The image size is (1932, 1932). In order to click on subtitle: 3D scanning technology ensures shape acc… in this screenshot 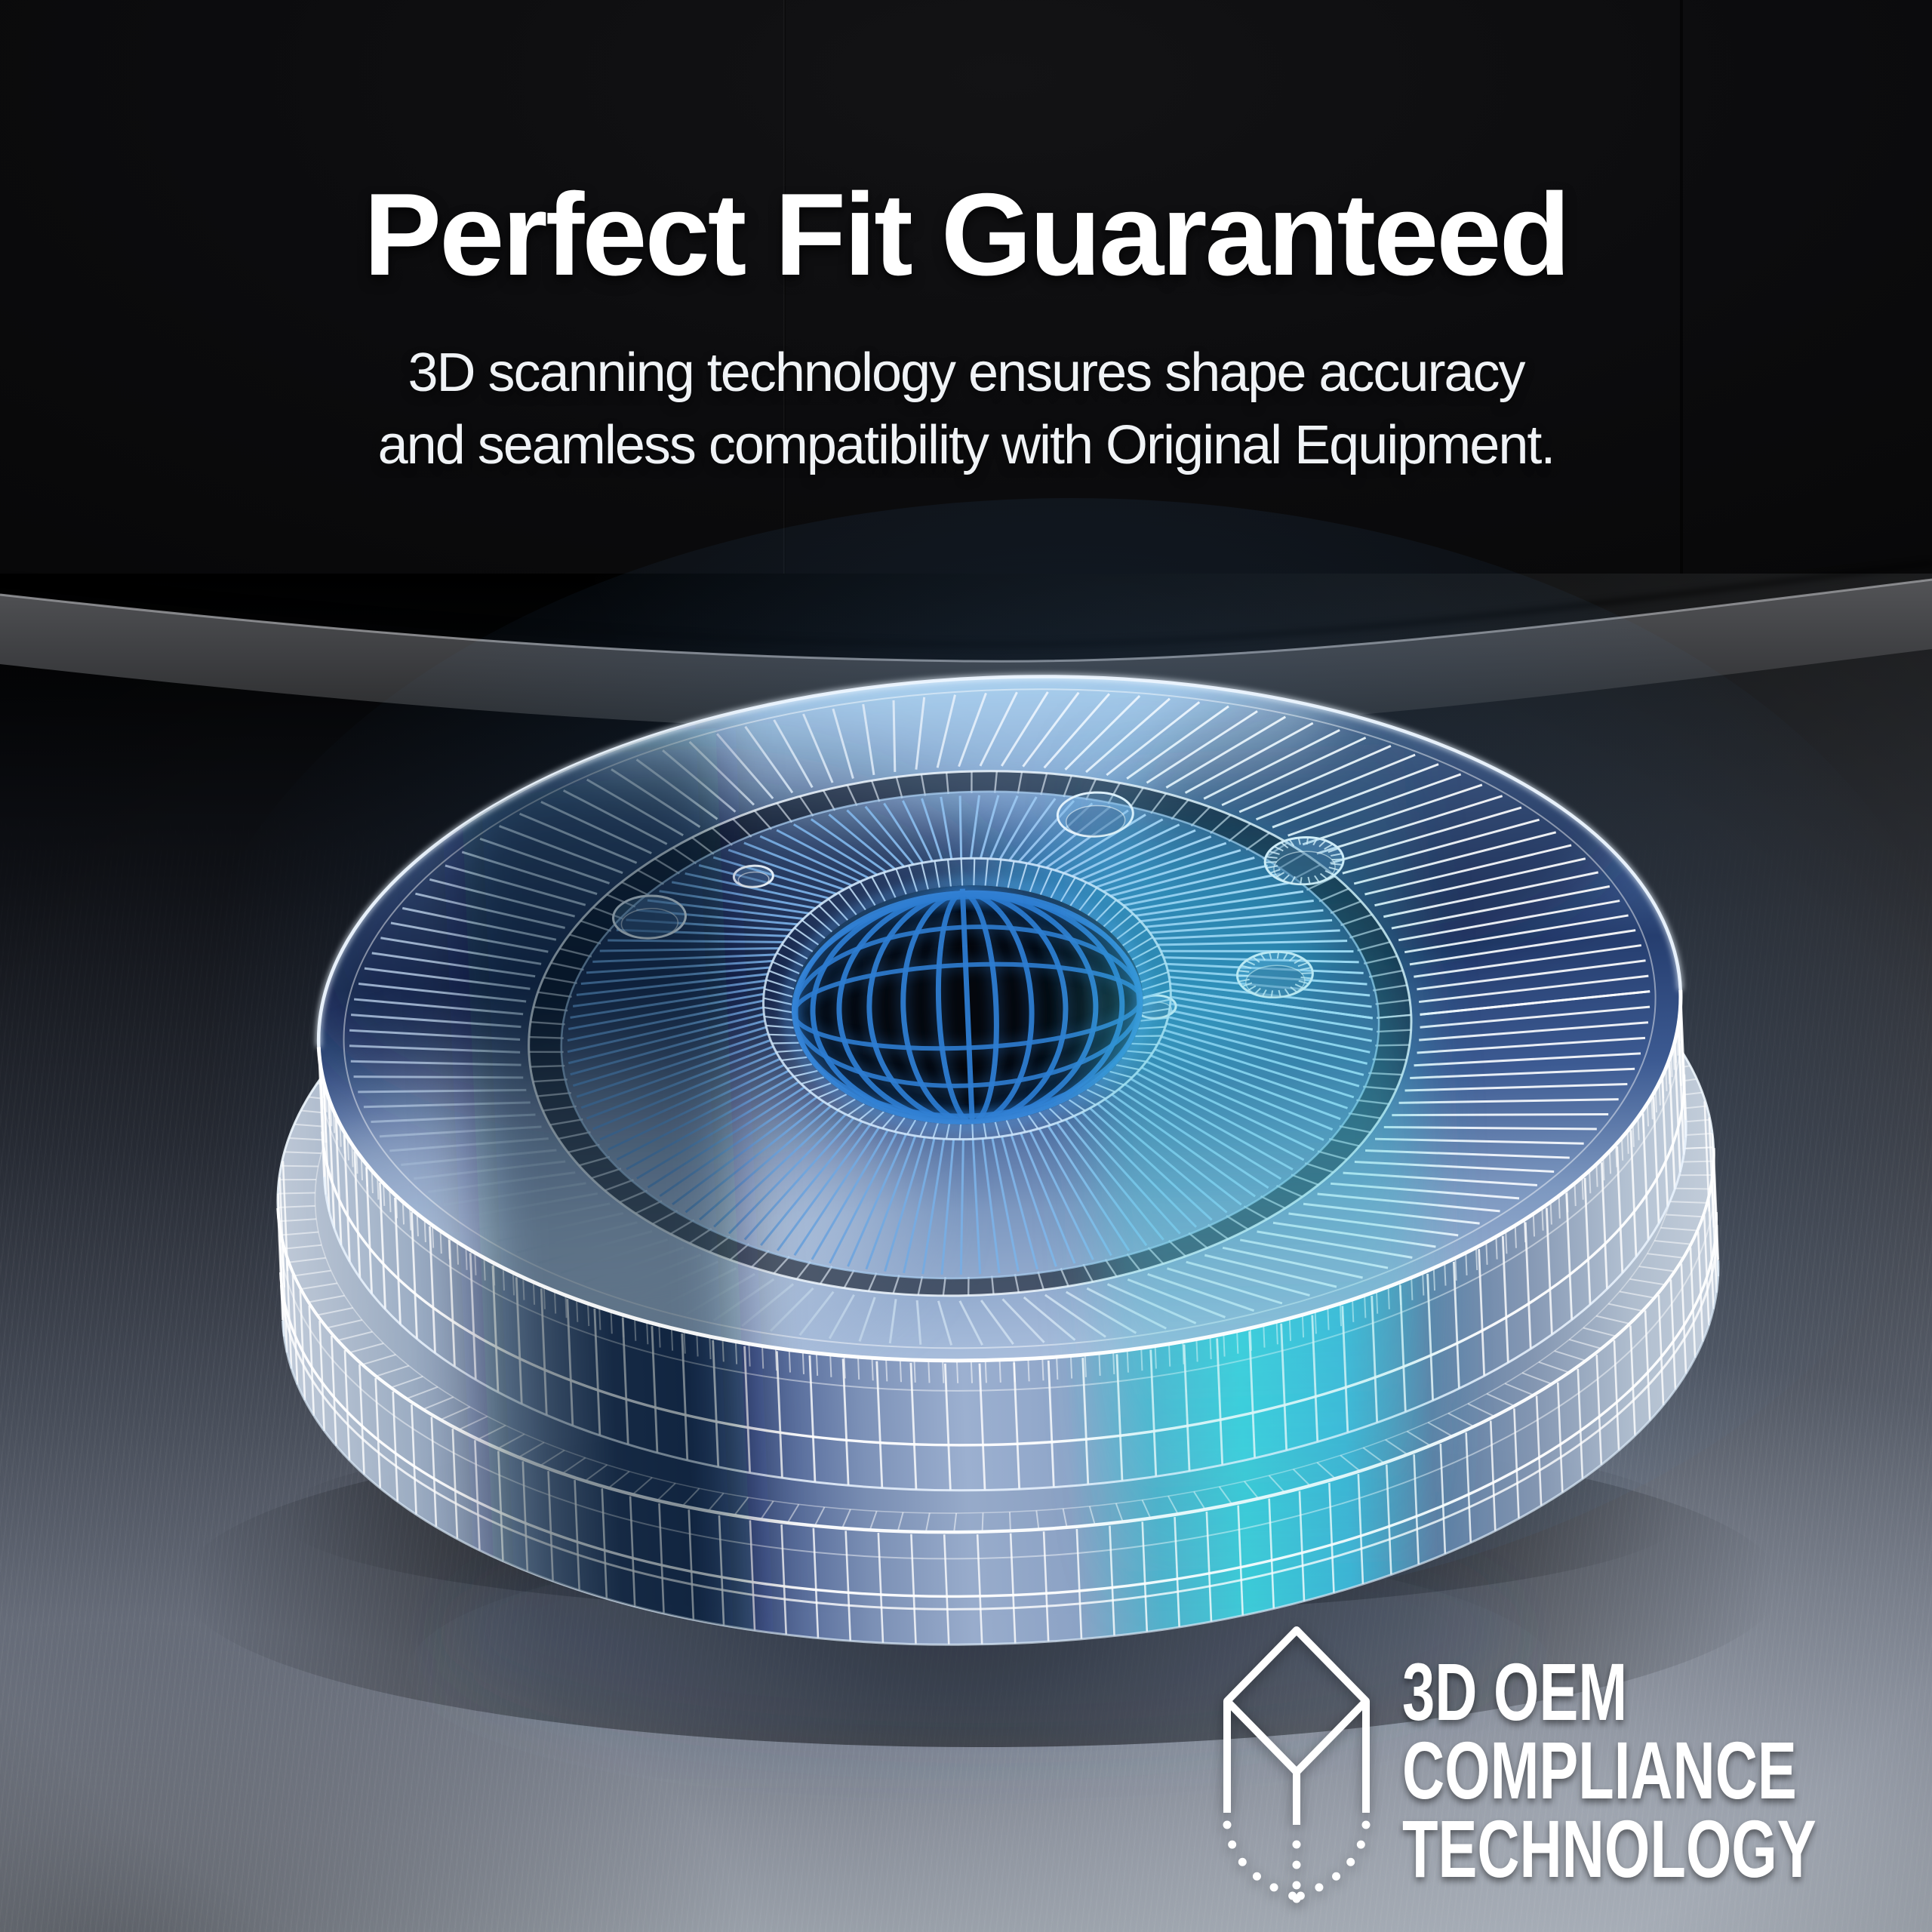, I will do `click(966, 409)`.